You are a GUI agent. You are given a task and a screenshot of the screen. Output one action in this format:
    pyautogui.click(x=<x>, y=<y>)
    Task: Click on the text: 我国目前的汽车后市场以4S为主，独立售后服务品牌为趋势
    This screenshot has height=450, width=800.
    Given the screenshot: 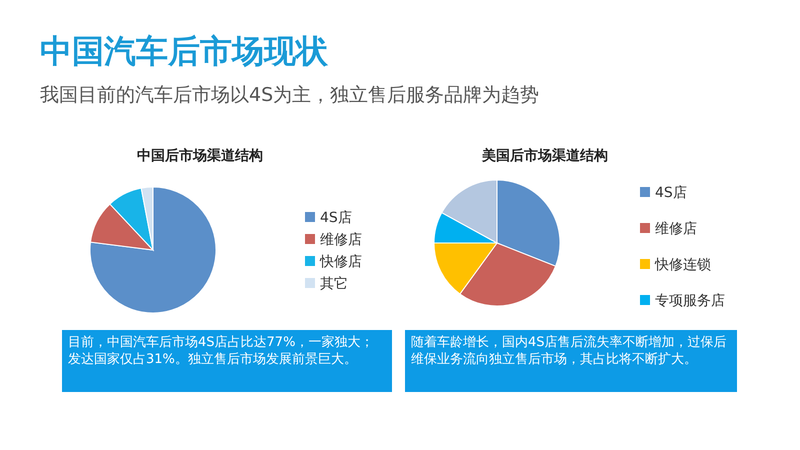 What is the action you would take?
    pyautogui.click(x=290, y=95)
    